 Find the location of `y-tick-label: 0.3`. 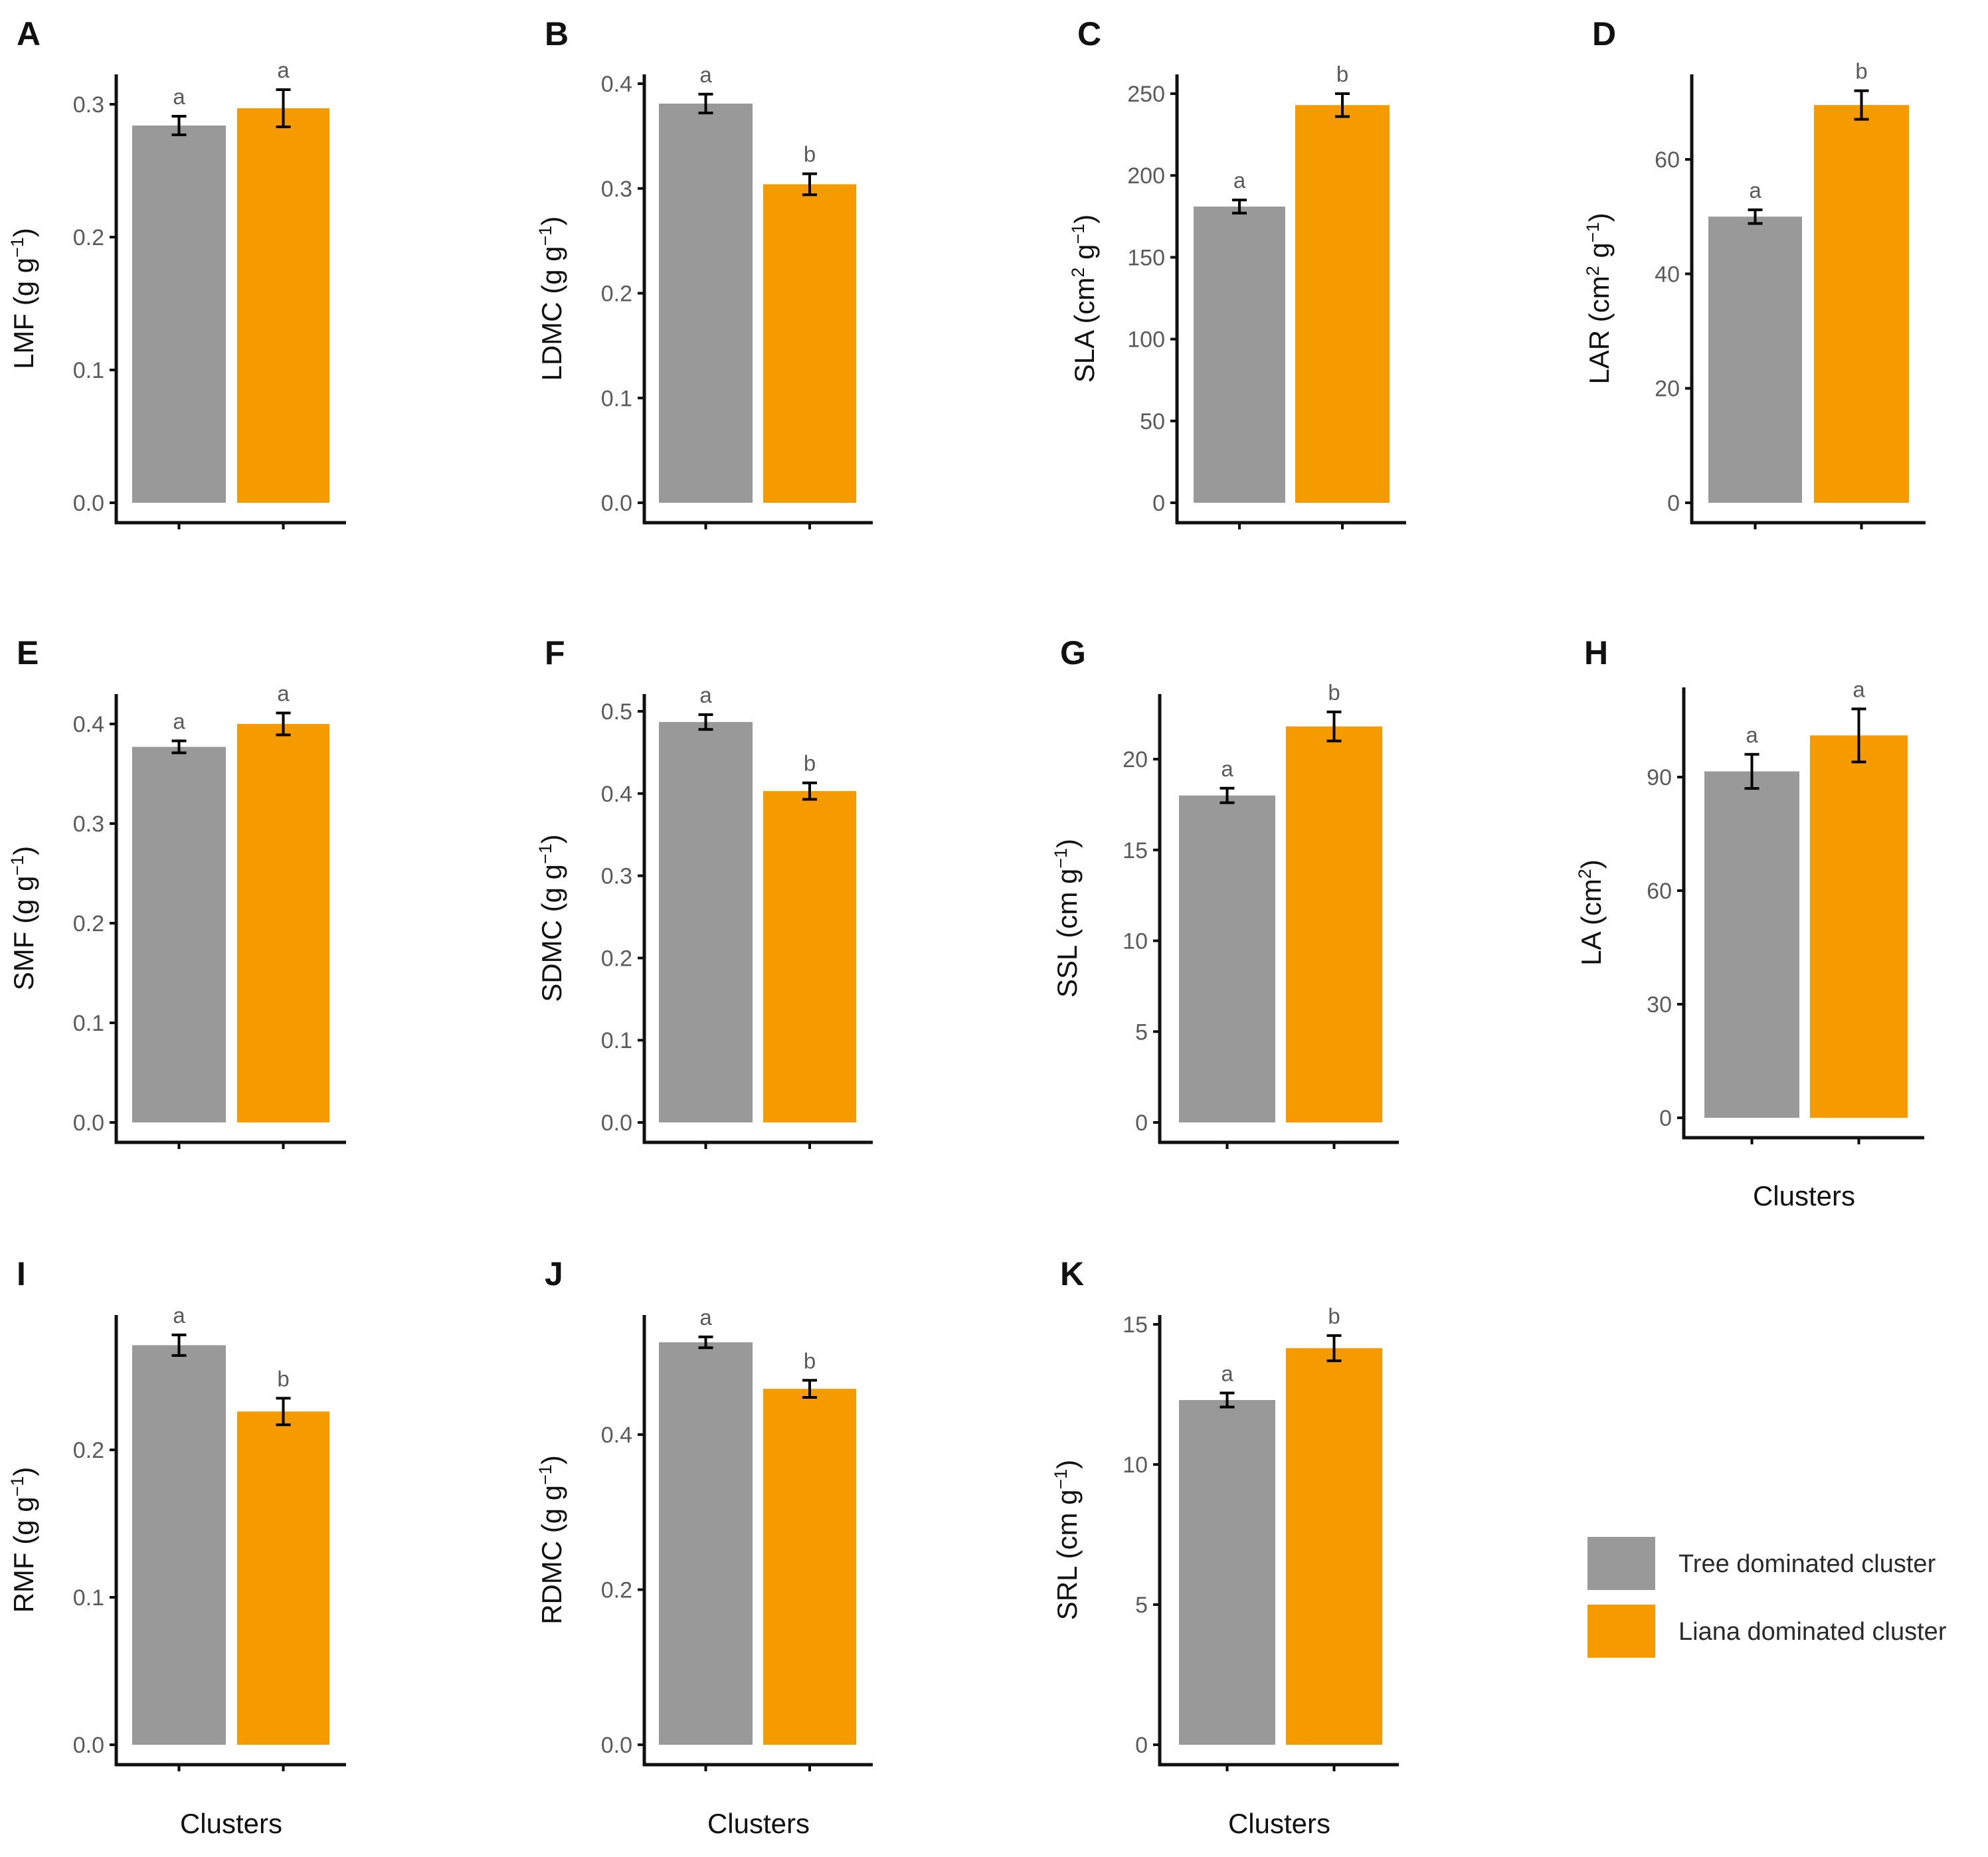

y-tick-label: 0.3 is located at coordinates (616, 189).